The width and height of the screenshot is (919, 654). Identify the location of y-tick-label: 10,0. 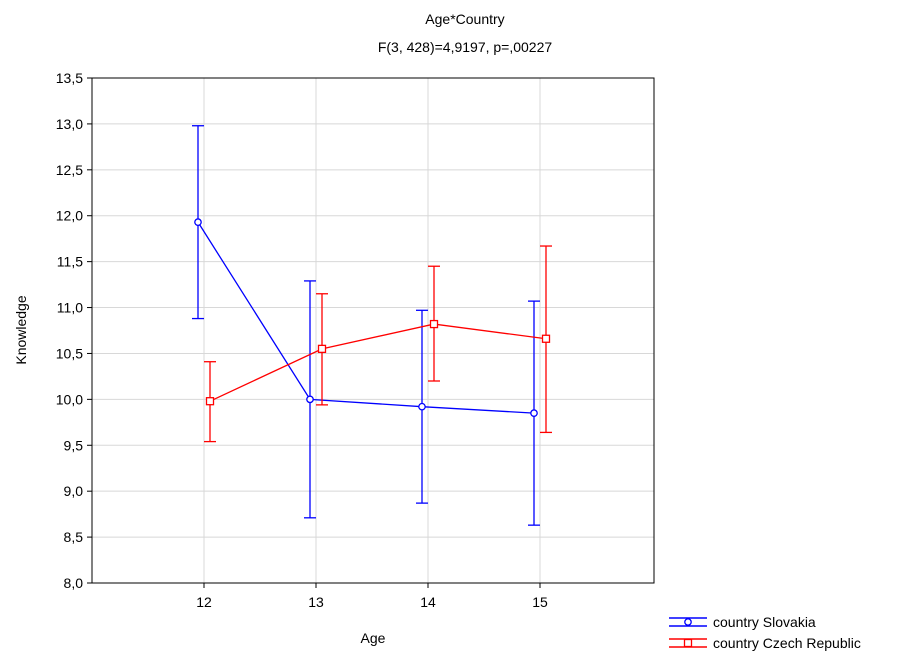
(69, 399).